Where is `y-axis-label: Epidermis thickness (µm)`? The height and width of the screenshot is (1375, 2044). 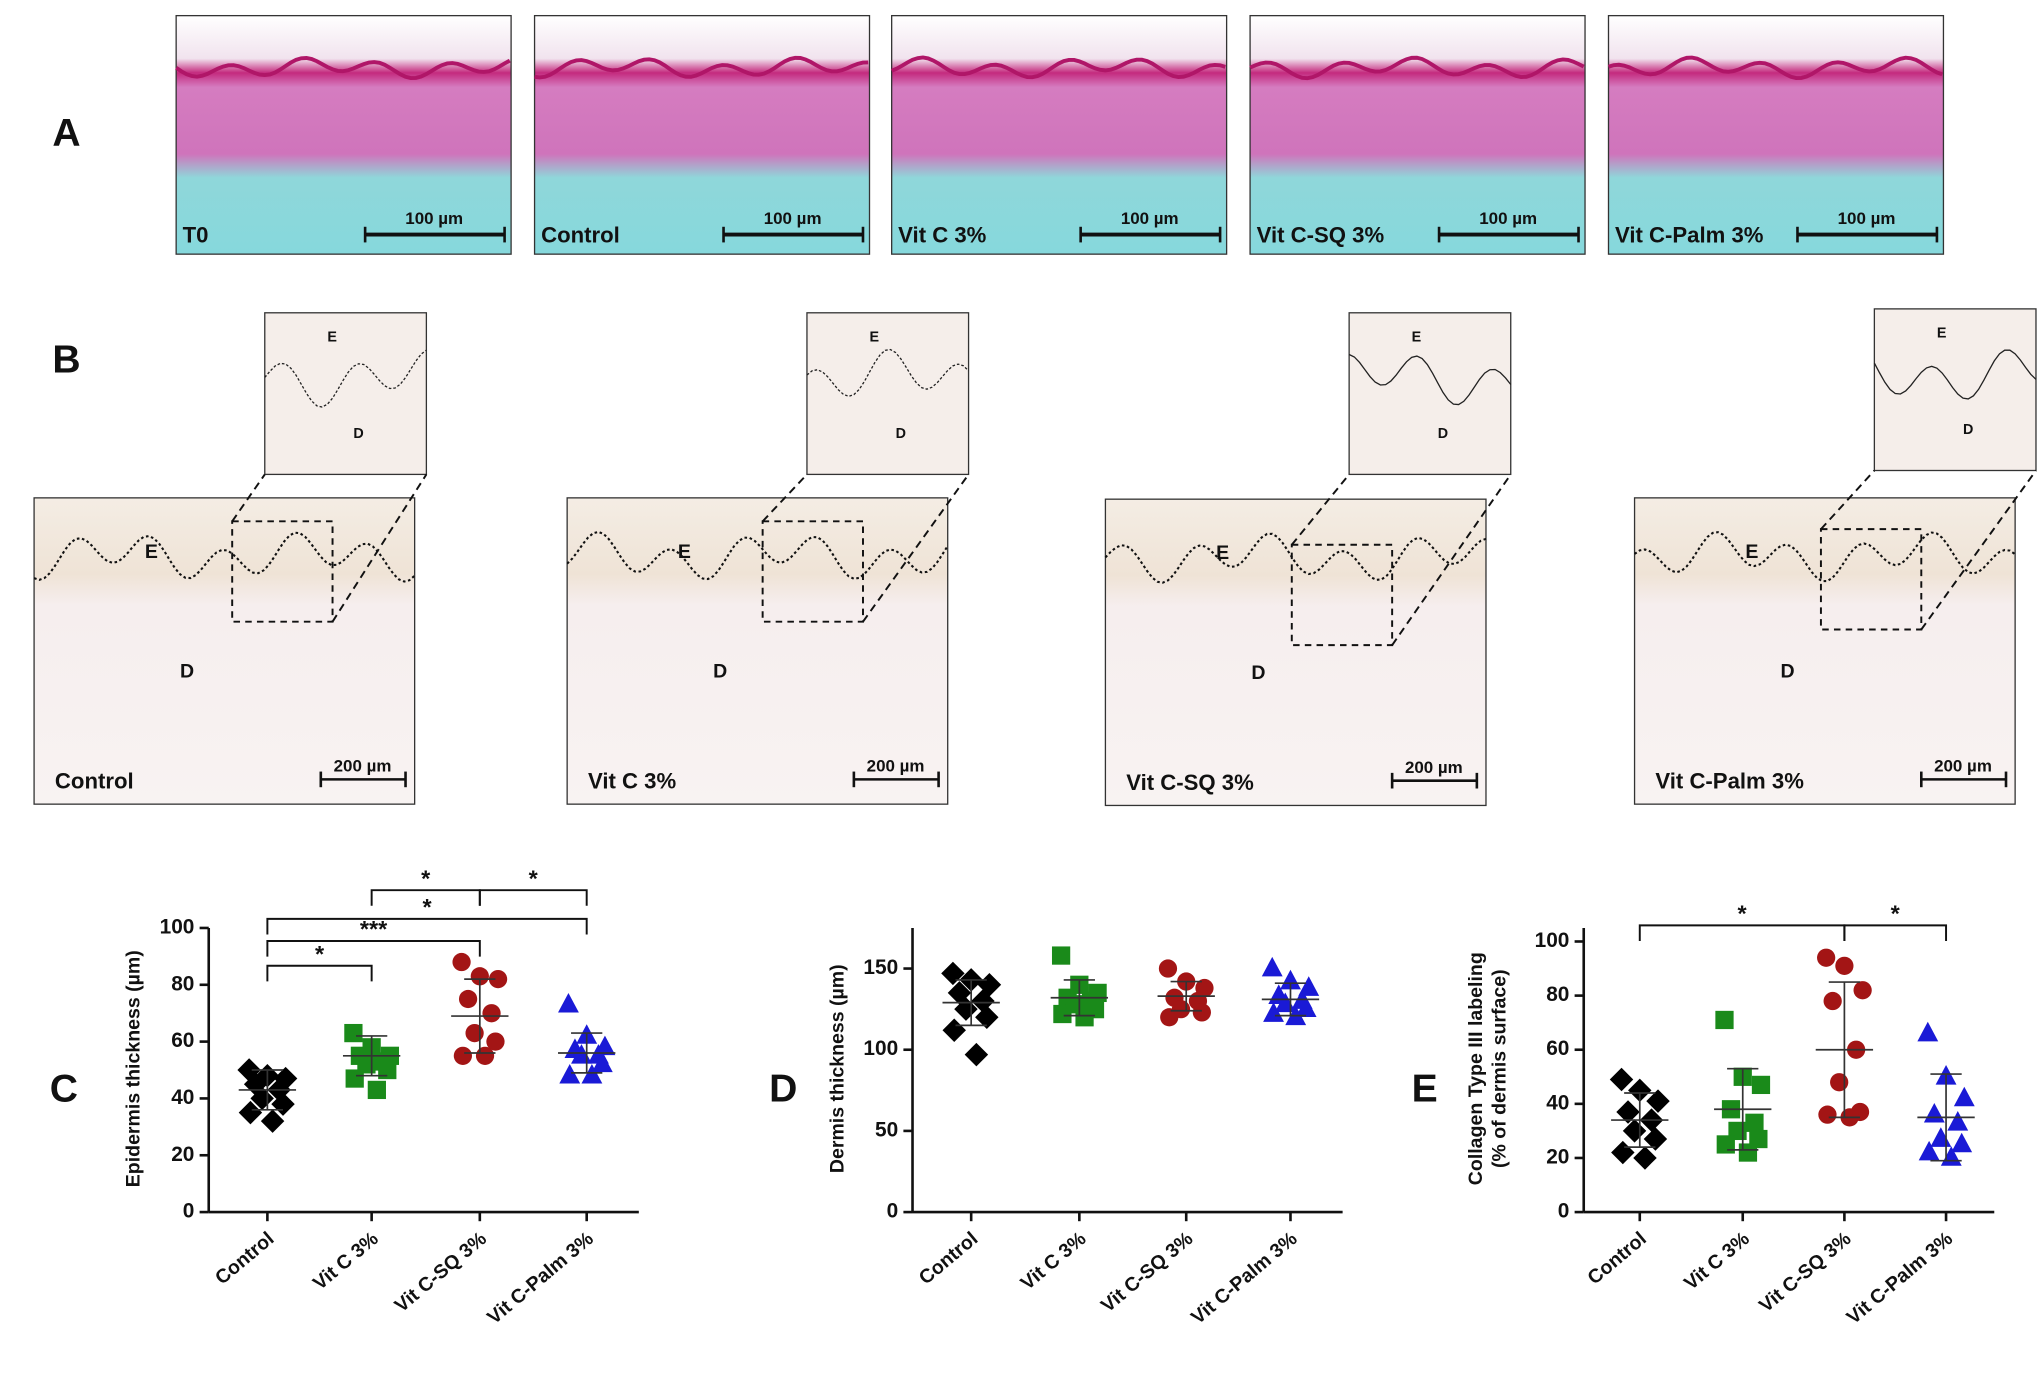
y-axis-label: Epidermis thickness (µm) is located at coordinates (134, 1068).